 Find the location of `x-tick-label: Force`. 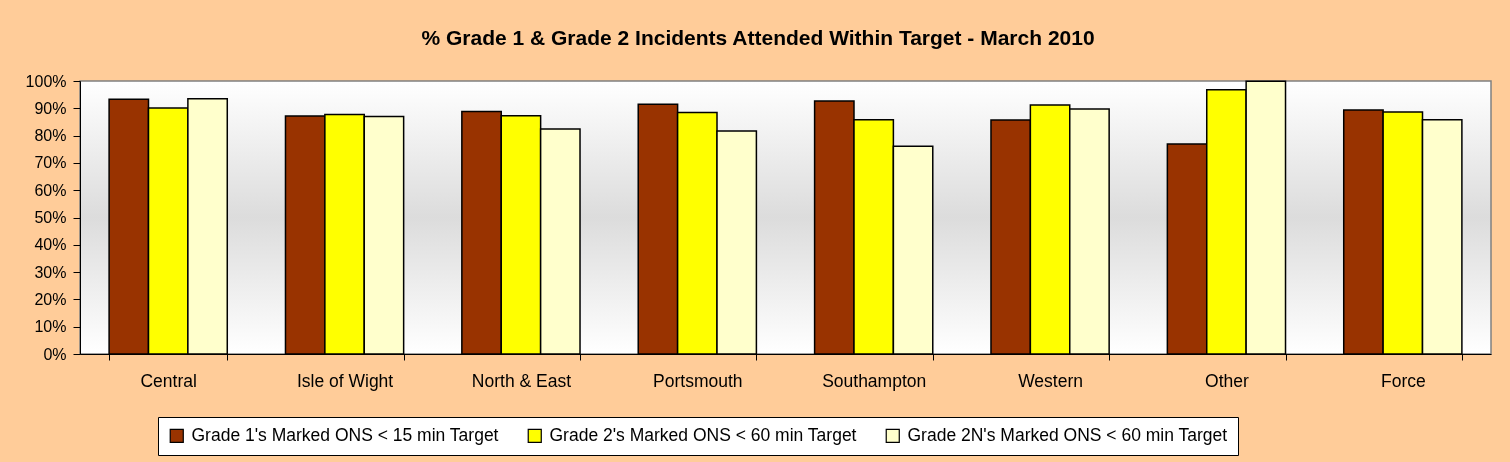

x-tick-label: Force is located at coordinates (1403, 380).